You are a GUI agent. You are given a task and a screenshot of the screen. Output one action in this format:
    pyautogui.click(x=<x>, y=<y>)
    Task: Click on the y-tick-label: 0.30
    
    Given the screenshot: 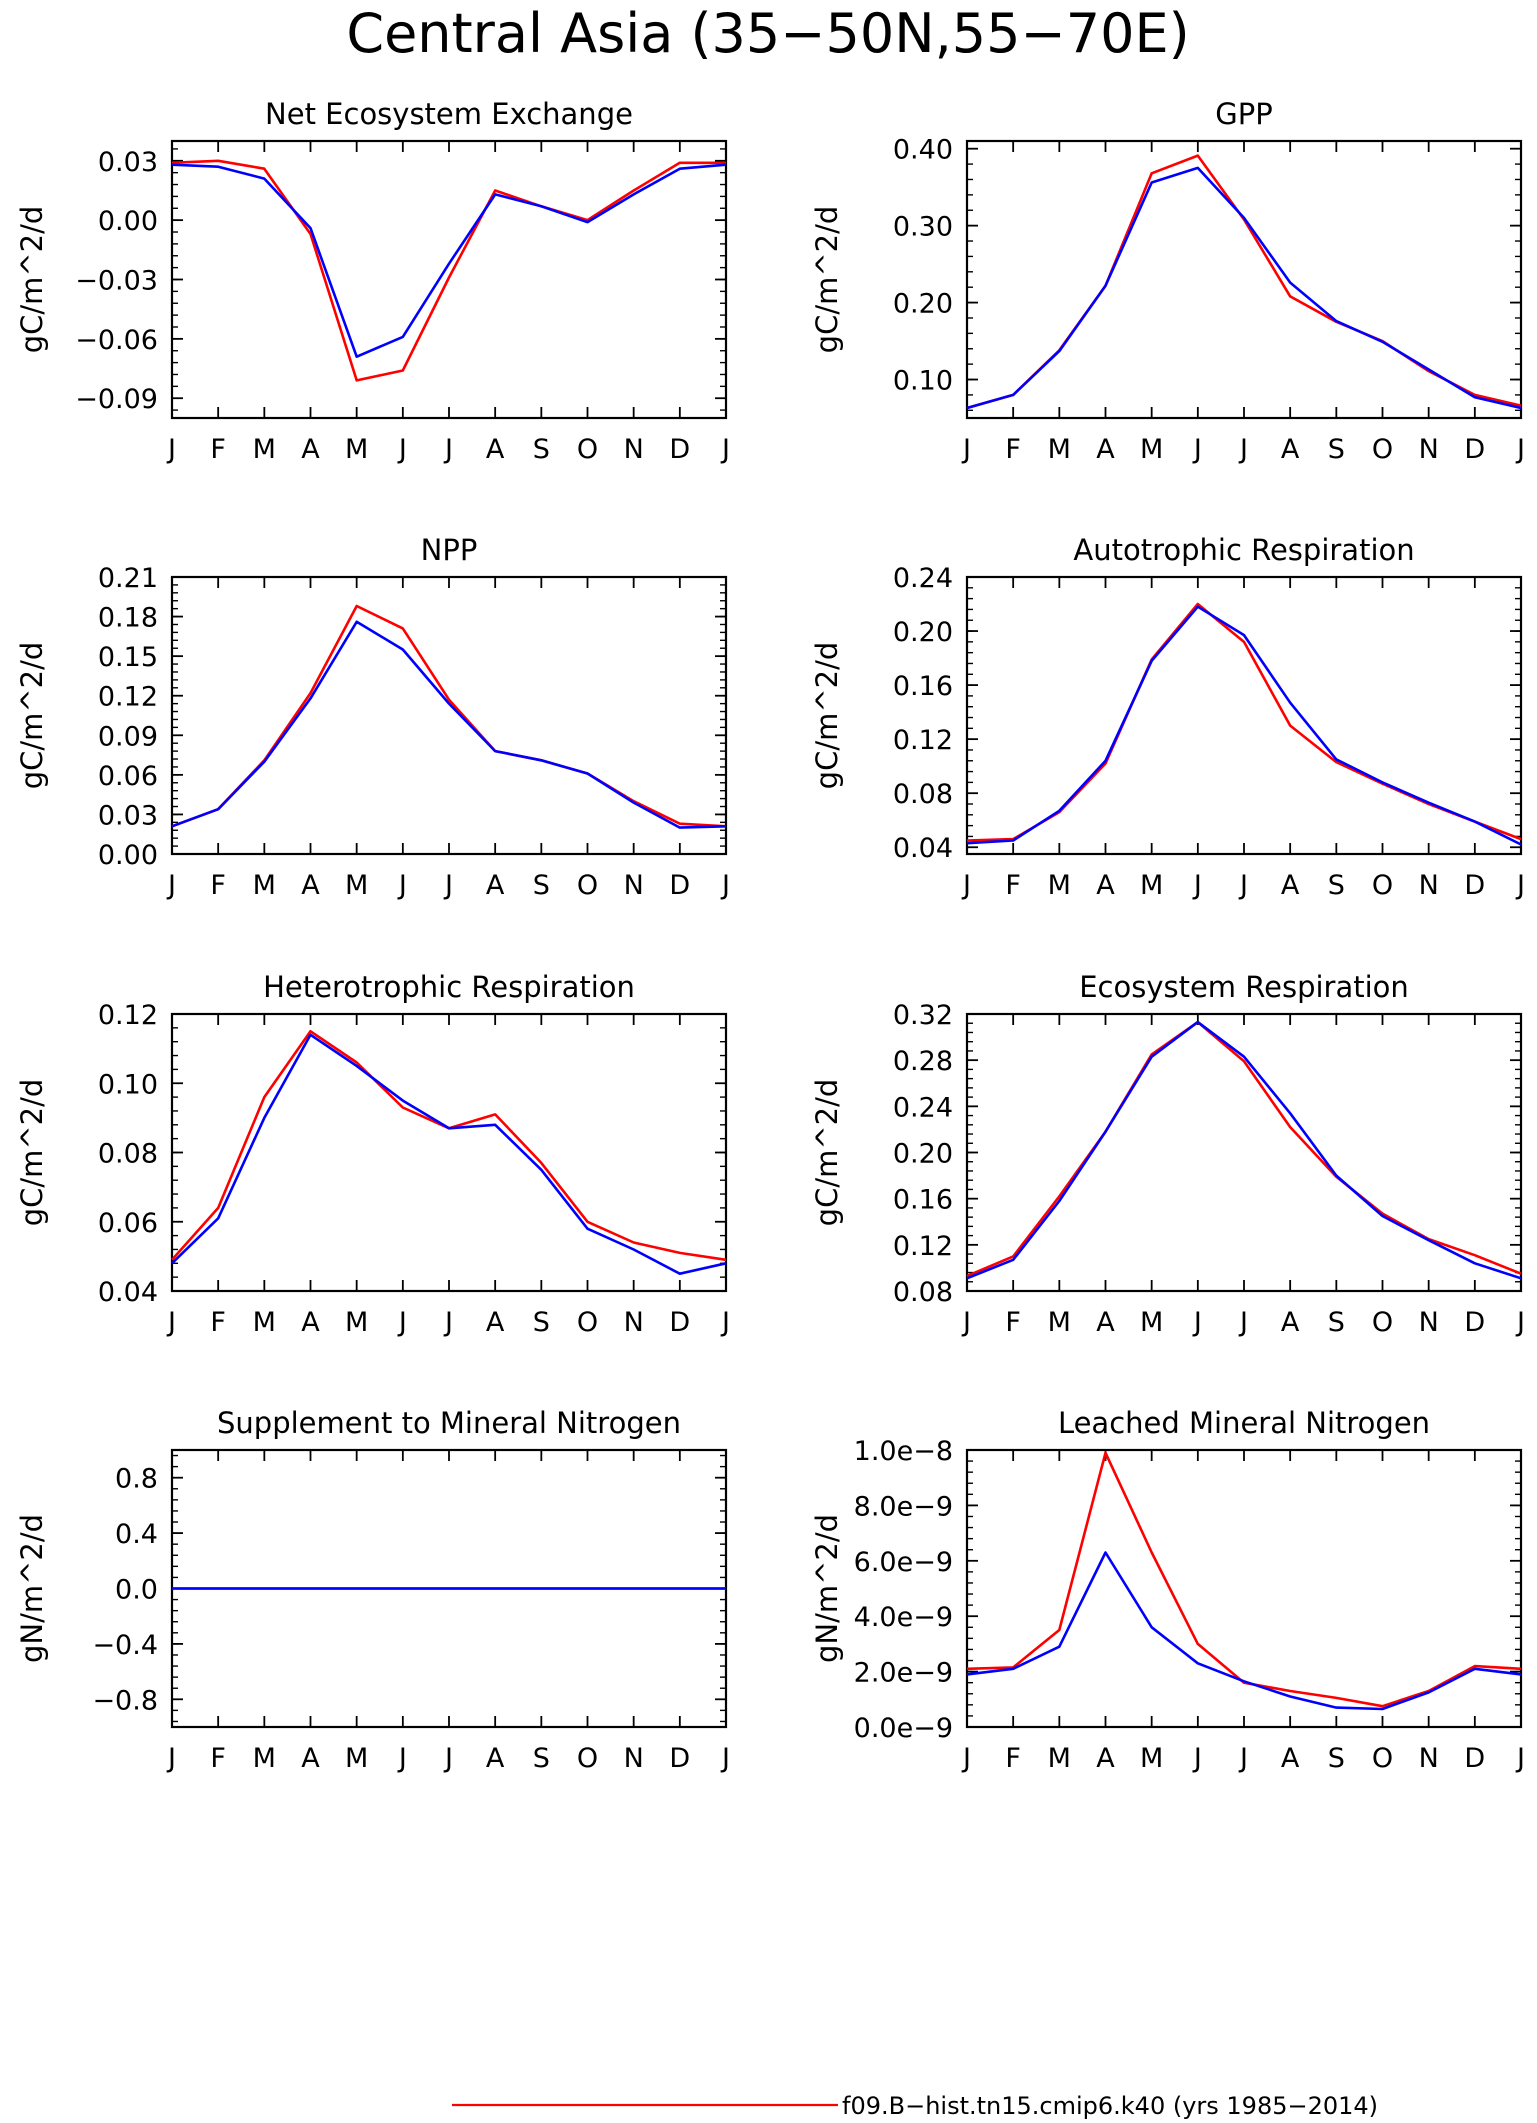 What is the action you would take?
    pyautogui.click(x=923, y=227)
    